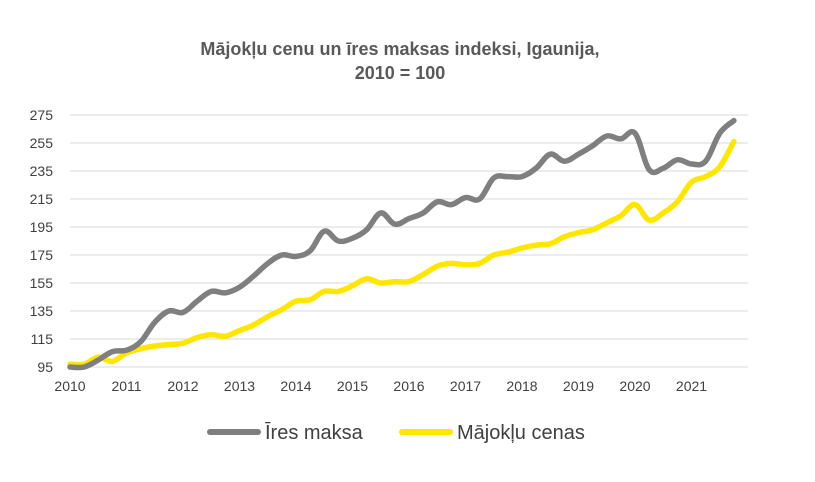 The width and height of the screenshot is (815, 482). I want to click on y-tick-label: 235, so click(42, 171).